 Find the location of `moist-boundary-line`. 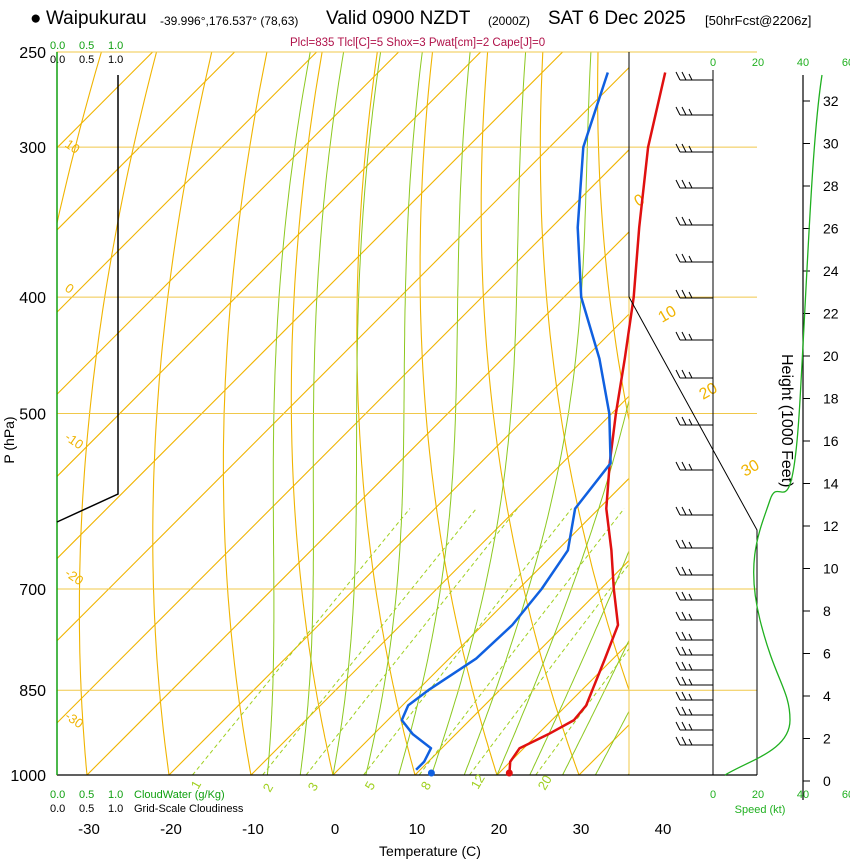

moist-boundary-line is located at coordinates (693, 413).